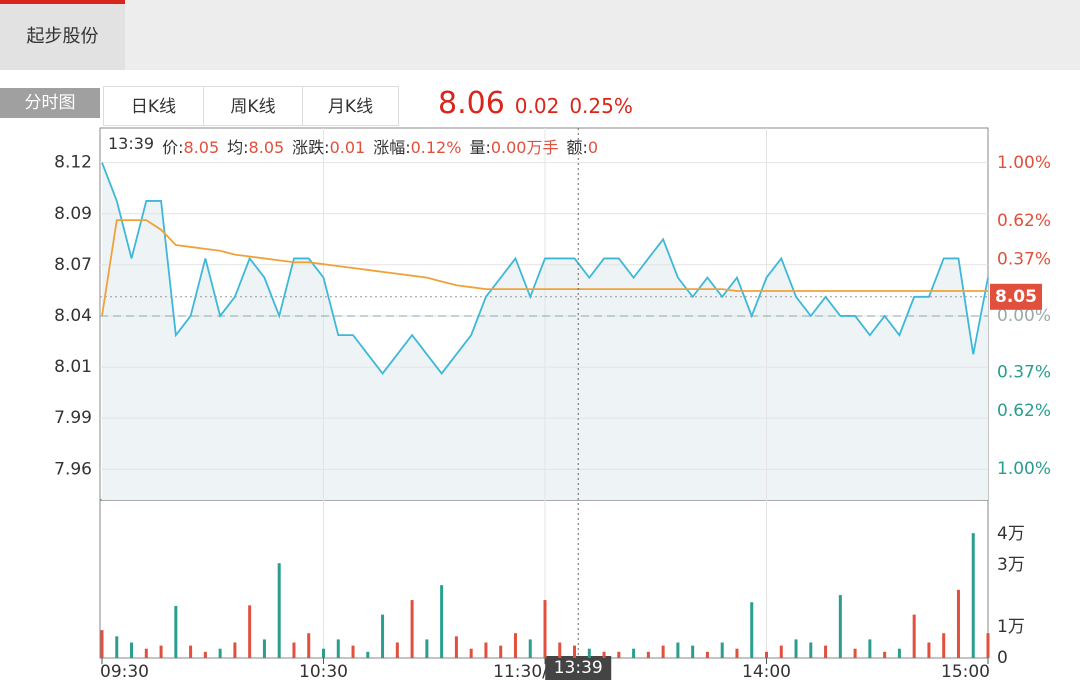 The width and height of the screenshot is (1080, 700). Describe the element at coordinates (601, 106) in the screenshot. I see `quote-change-pct: 0.25%` at that location.